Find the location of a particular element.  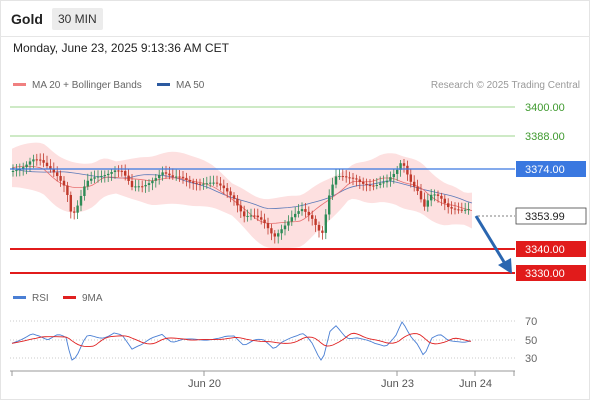

rsi-tick-70: 70 is located at coordinates (531, 322).